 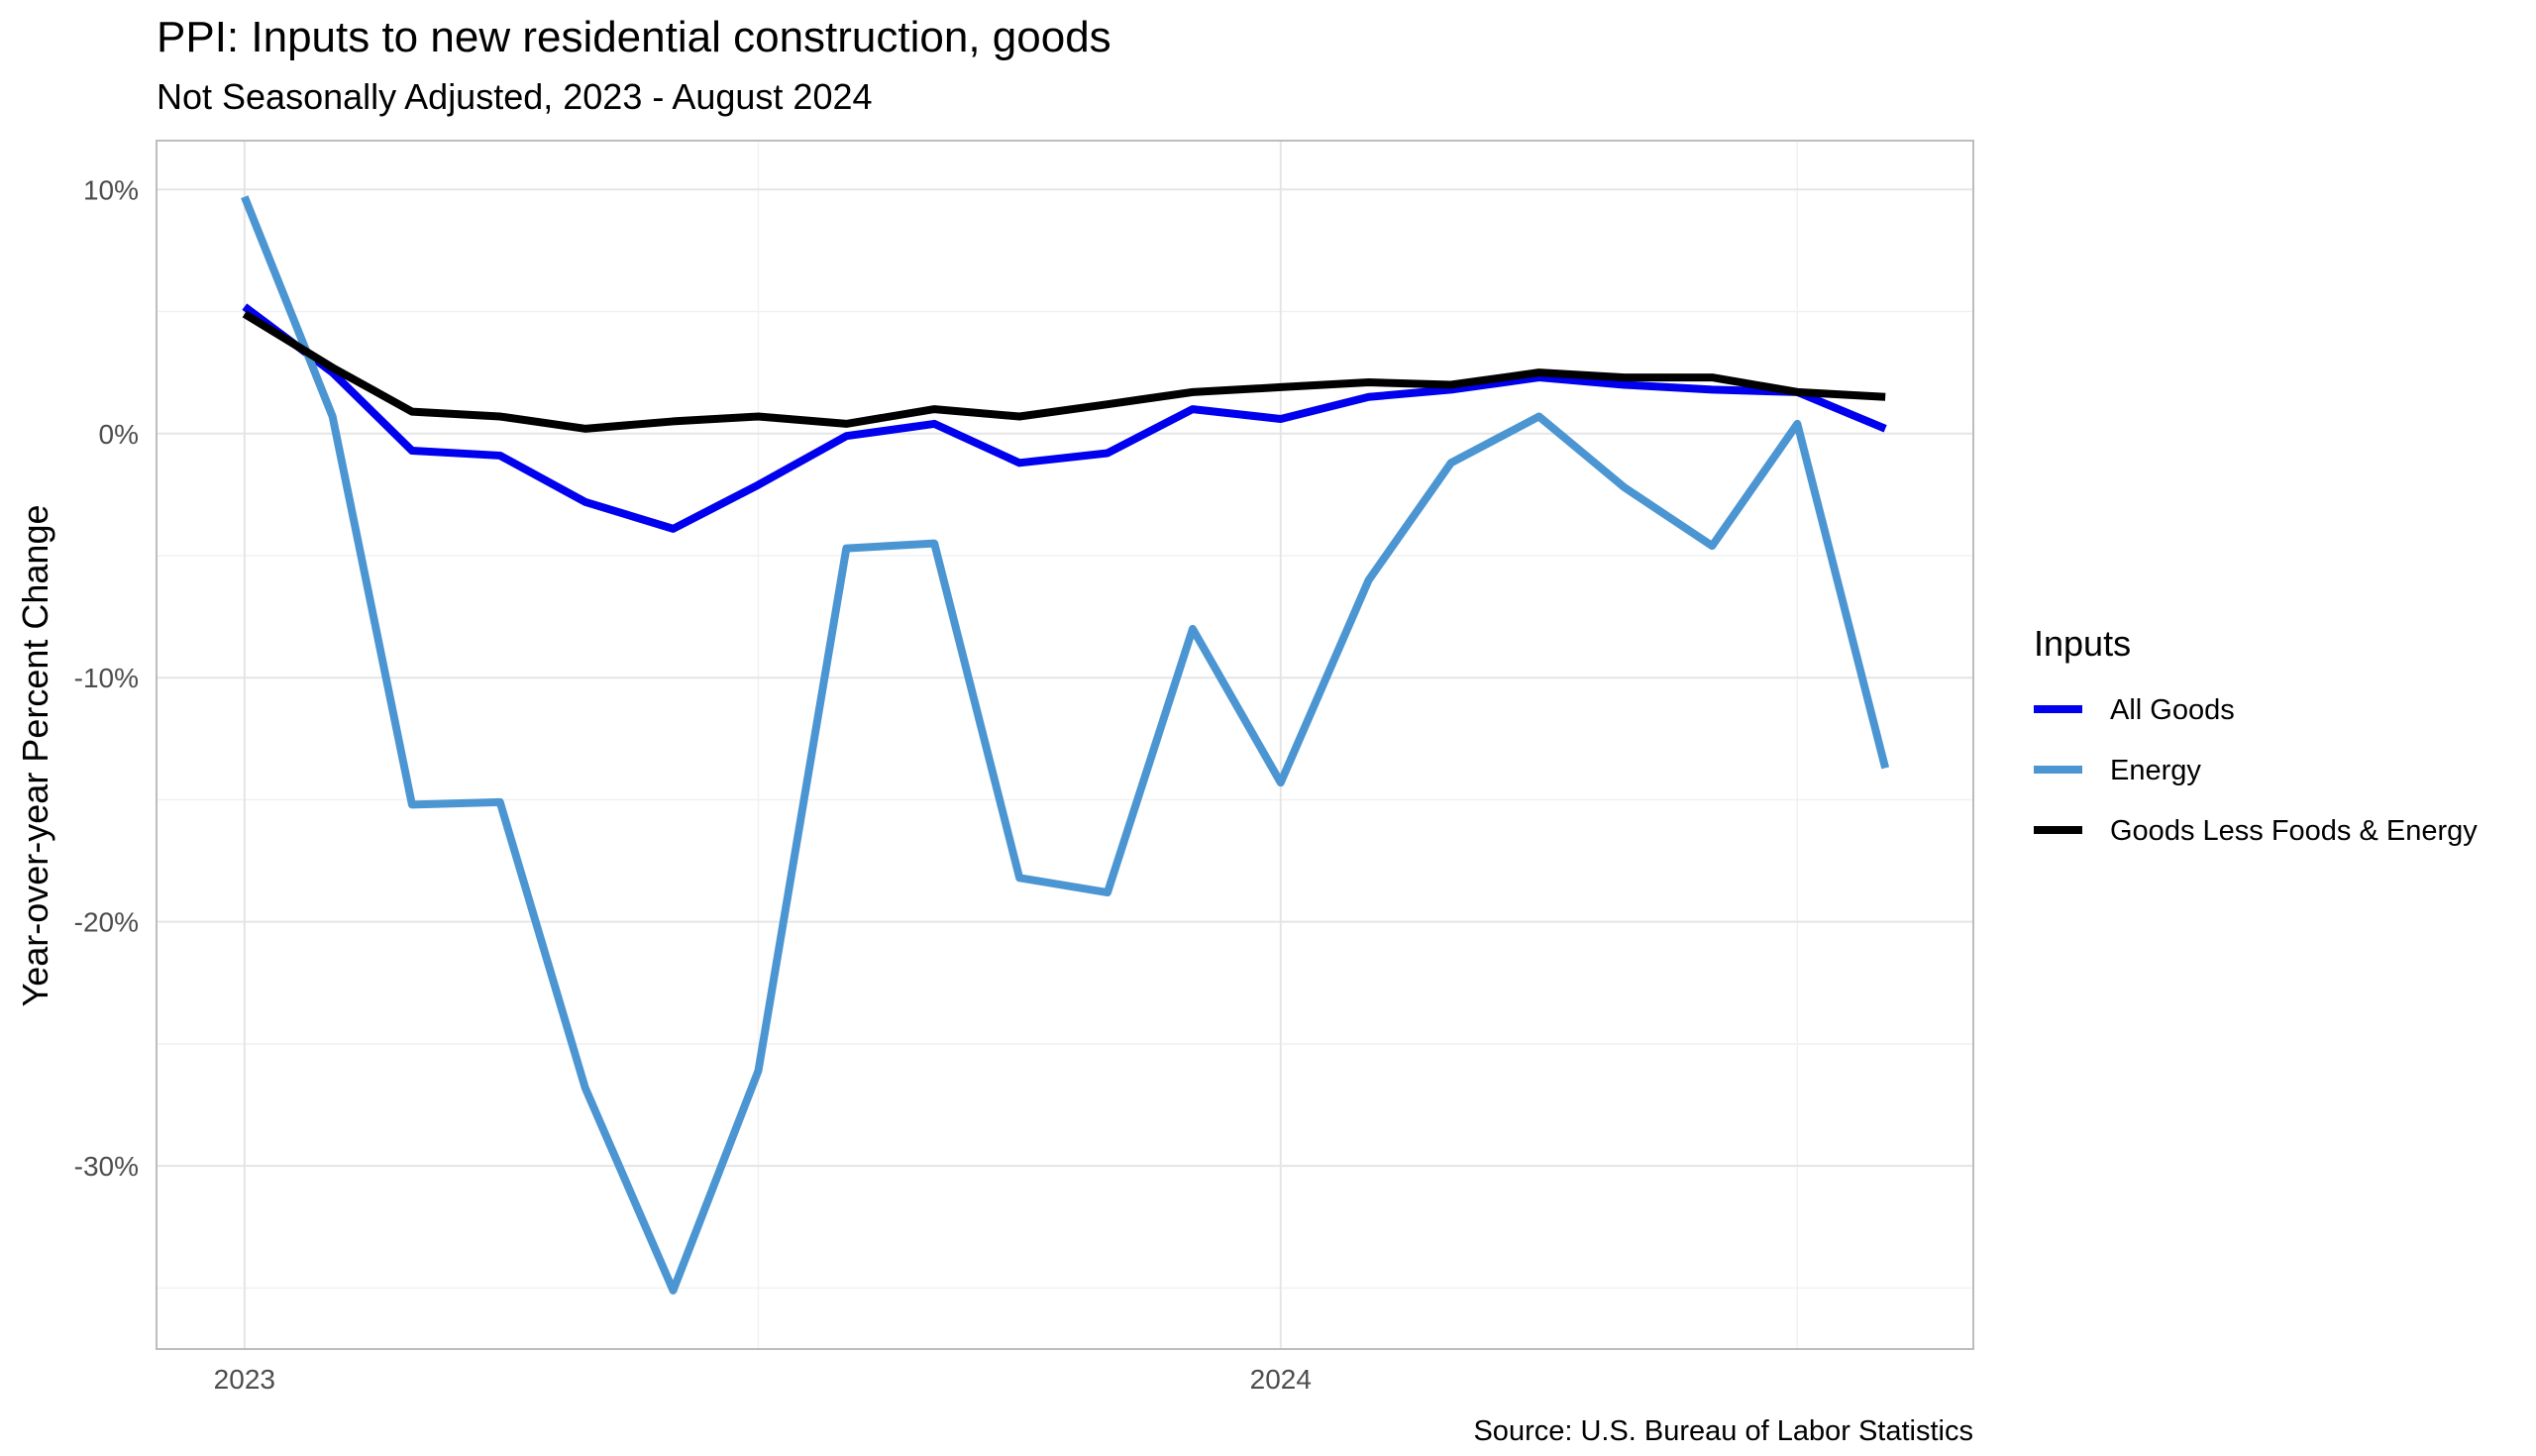 What do you see at coordinates (2082, 643) in the screenshot?
I see `legend-title: Inputs` at bounding box center [2082, 643].